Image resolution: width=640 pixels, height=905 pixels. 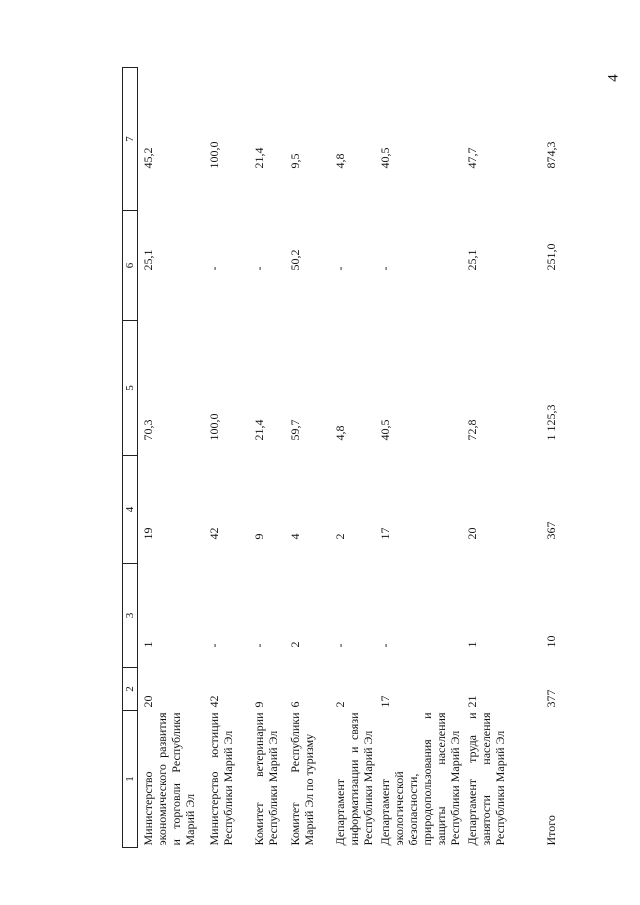 What do you see at coordinates (294, 161) in the screenshot?
I see `cell-value: 9,5` at bounding box center [294, 161].